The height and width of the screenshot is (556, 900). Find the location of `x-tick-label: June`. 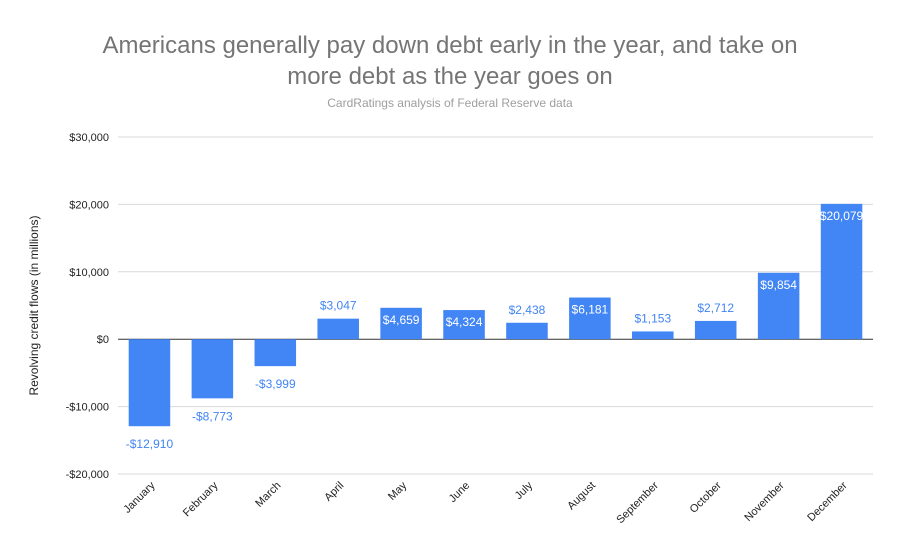

x-tick-label: June is located at coordinates (459, 492).